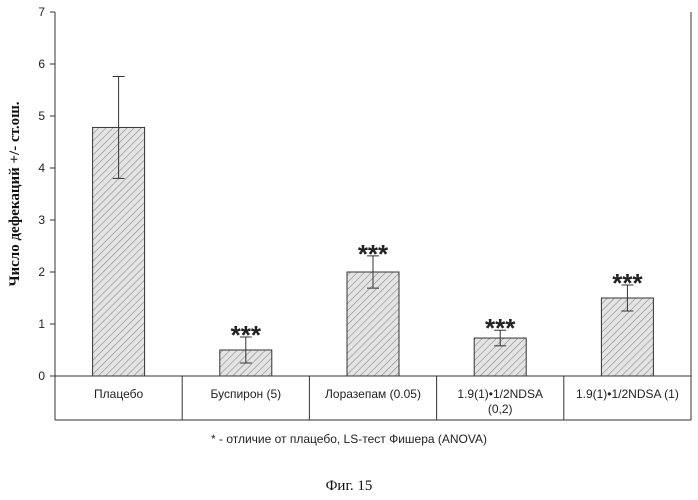  What do you see at coordinates (41, 272) in the screenshot?
I see `y-tick-label: 2` at bounding box center [41, 272].